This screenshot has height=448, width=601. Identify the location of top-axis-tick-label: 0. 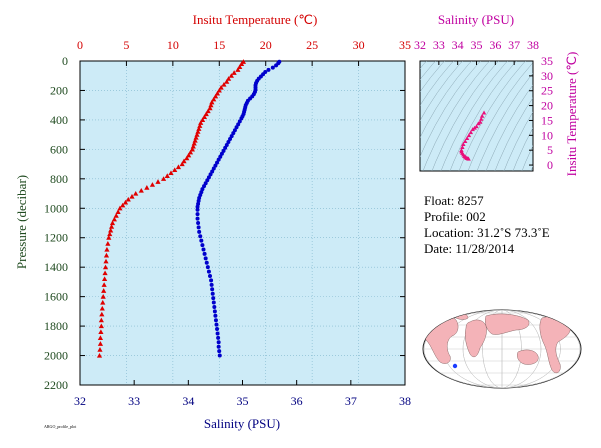
(80, 45).